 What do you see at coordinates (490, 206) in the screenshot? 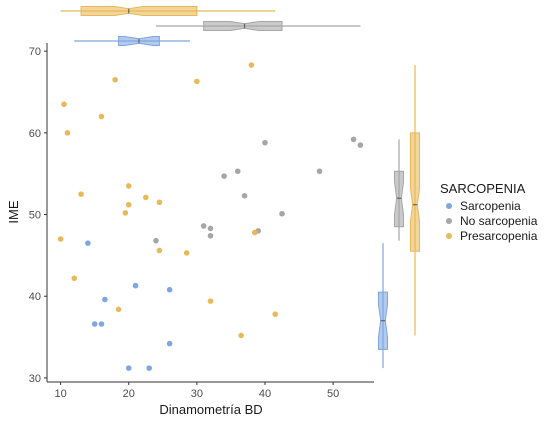
I see `legend-entry-label: Sarcopenia` at bounding box center [490, 206].